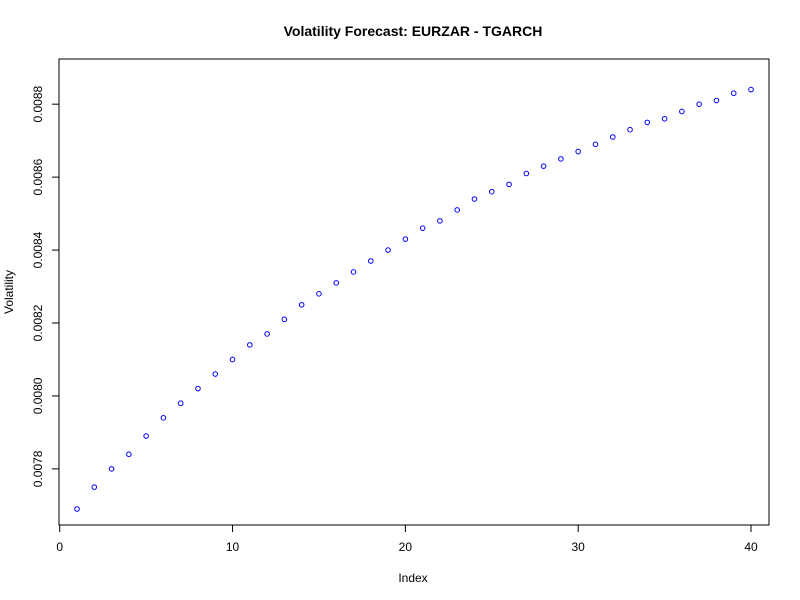  Describe the element at coordinates (59, 547) in the screenshot. I see `x-tick-label: 0` at that location.